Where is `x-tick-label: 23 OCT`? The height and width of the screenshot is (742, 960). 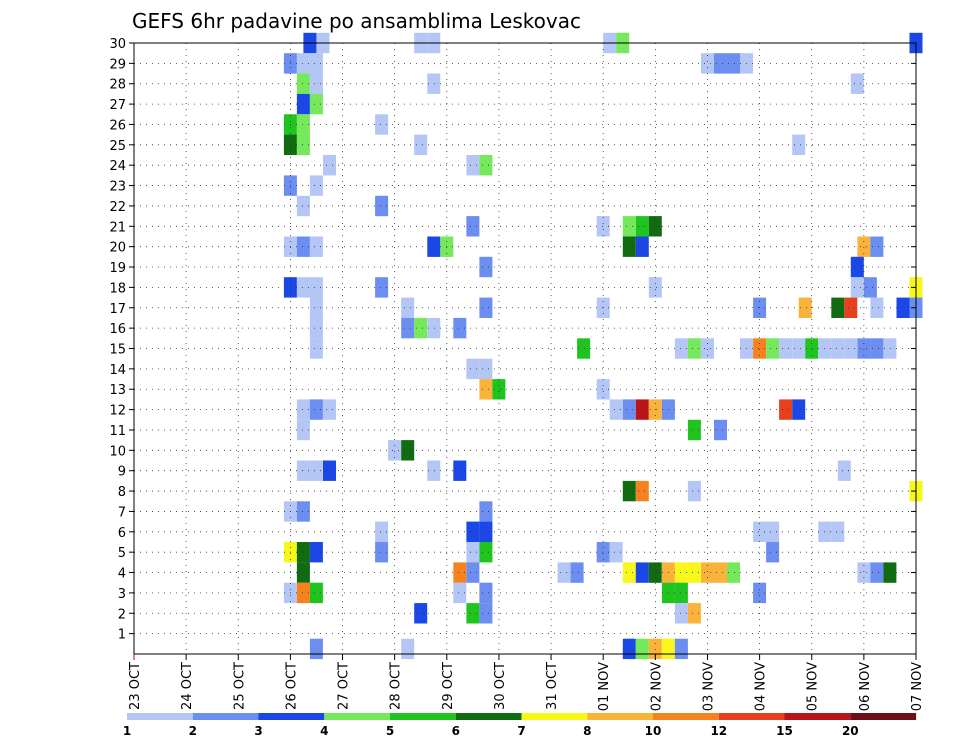 x-tick-label: 23 OCT is located at coordinates (135, 686).